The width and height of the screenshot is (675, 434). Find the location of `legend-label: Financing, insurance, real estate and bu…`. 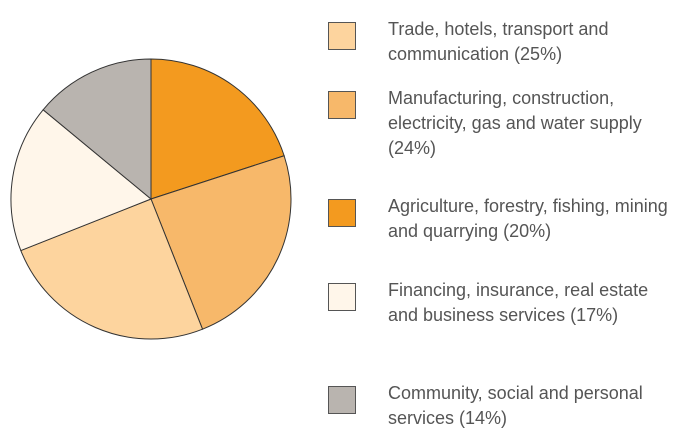

legend-label: Financing, insurance, real estate and bu… is located at coordinates (518, 302).